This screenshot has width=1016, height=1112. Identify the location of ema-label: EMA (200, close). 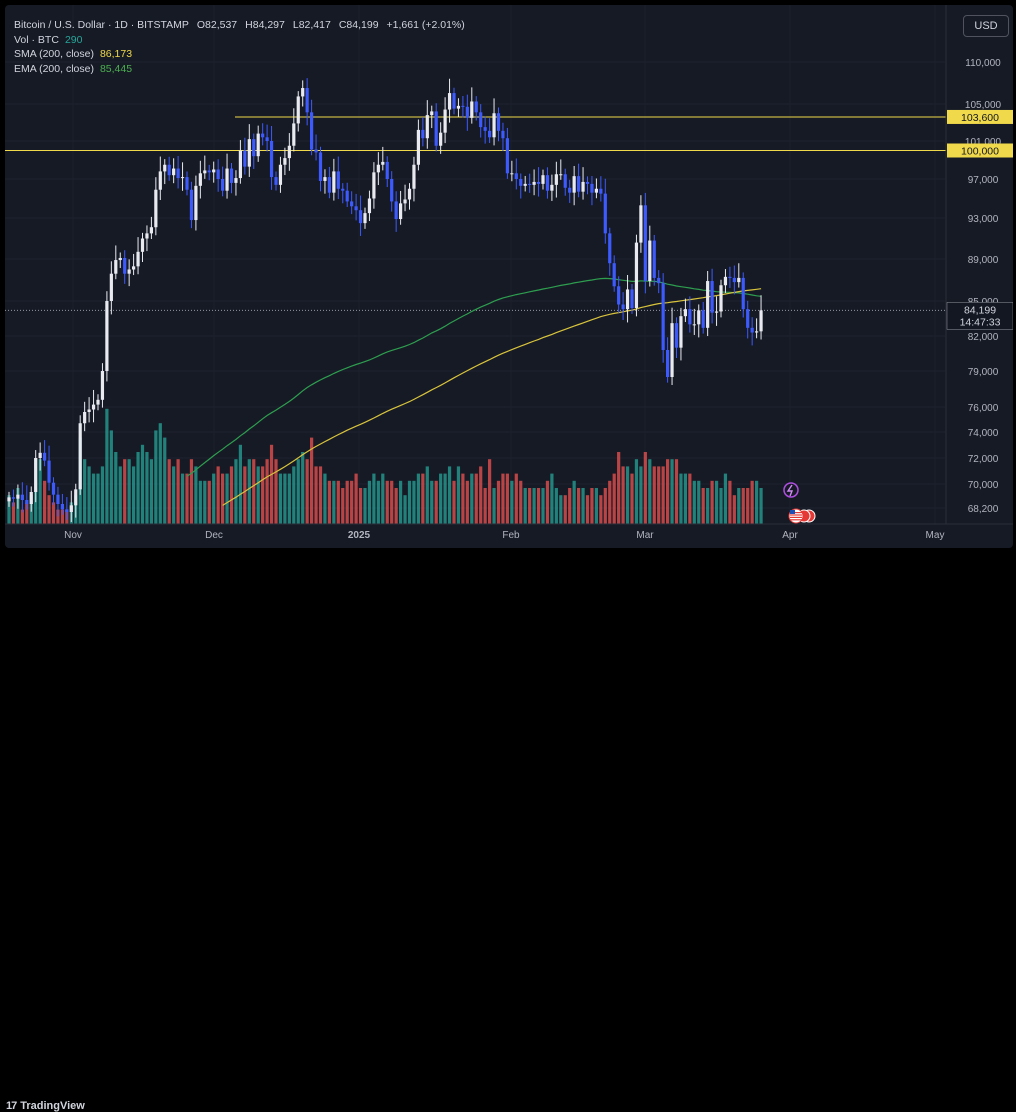
(54, 69).